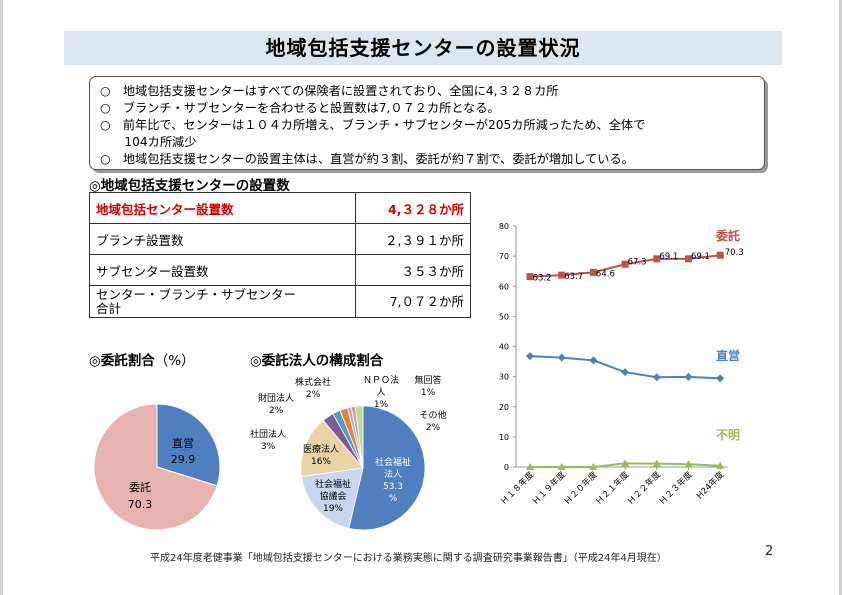 Image resolution: width=842 pixels, height=595 pixels. I want to click on y-tick-label: 40, so click(504, 347).